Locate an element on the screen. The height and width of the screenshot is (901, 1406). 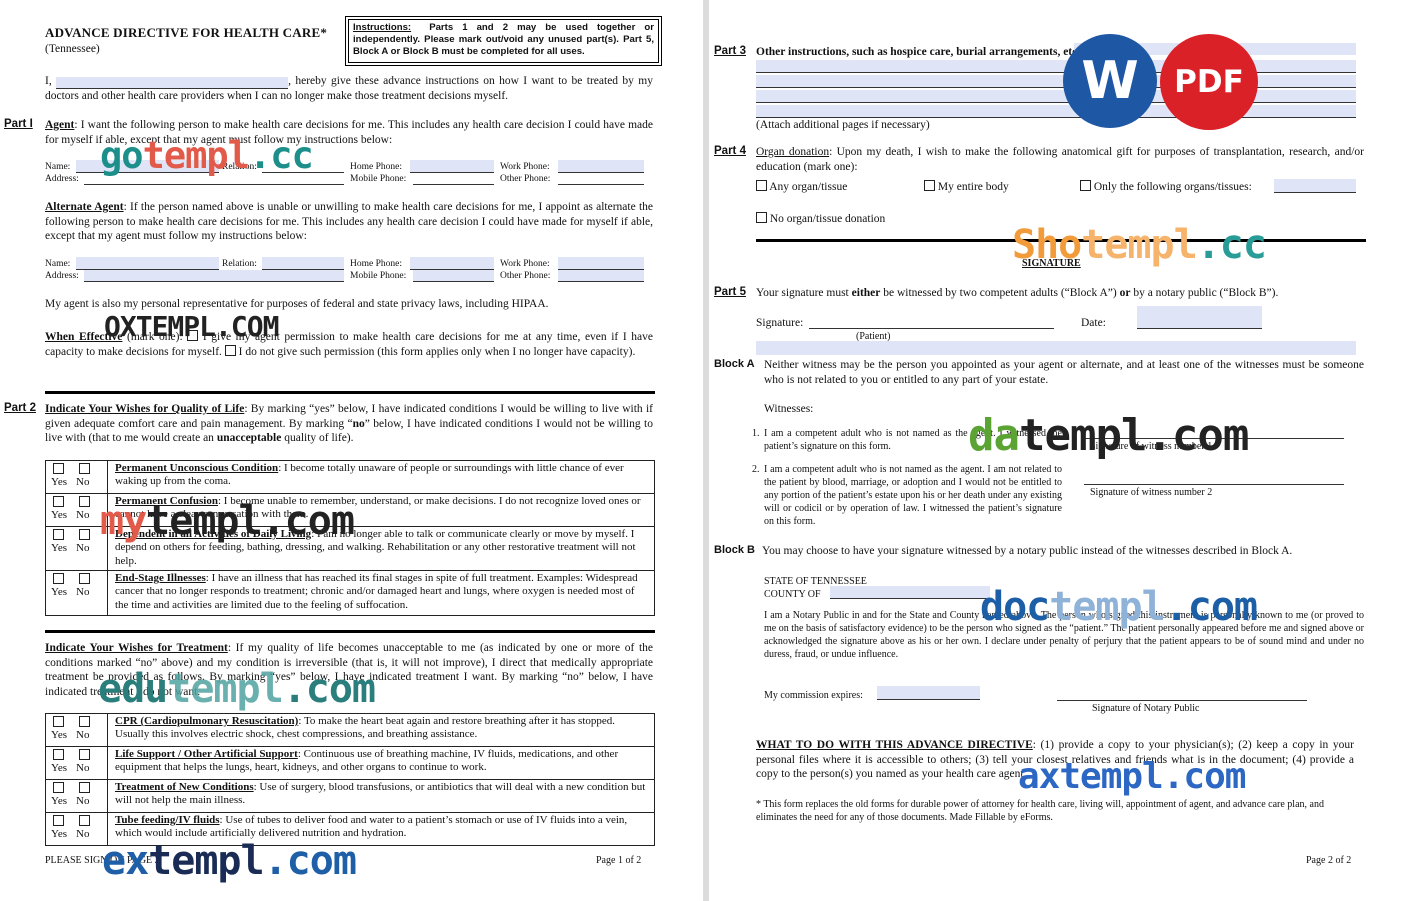
treatment-title: CPR (Cardiopulmonary Resuscitation) is located at coordinates (207, 721).